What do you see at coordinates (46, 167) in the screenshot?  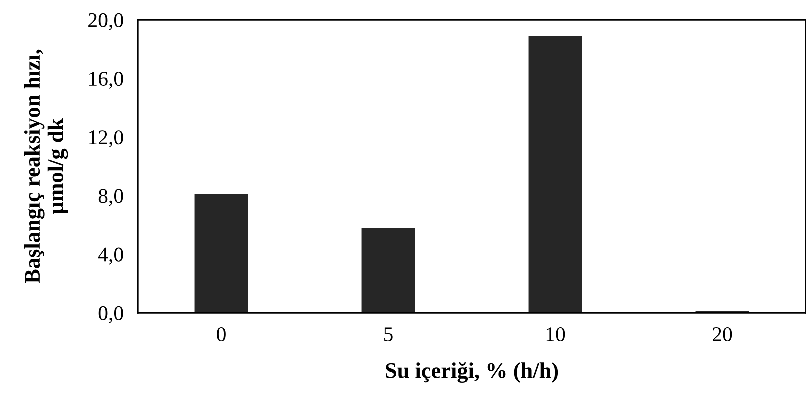 I see `y-axis-title: Başlangıç reaksiyon hızı, µmol/g dk` at bounding box center [46, 167].